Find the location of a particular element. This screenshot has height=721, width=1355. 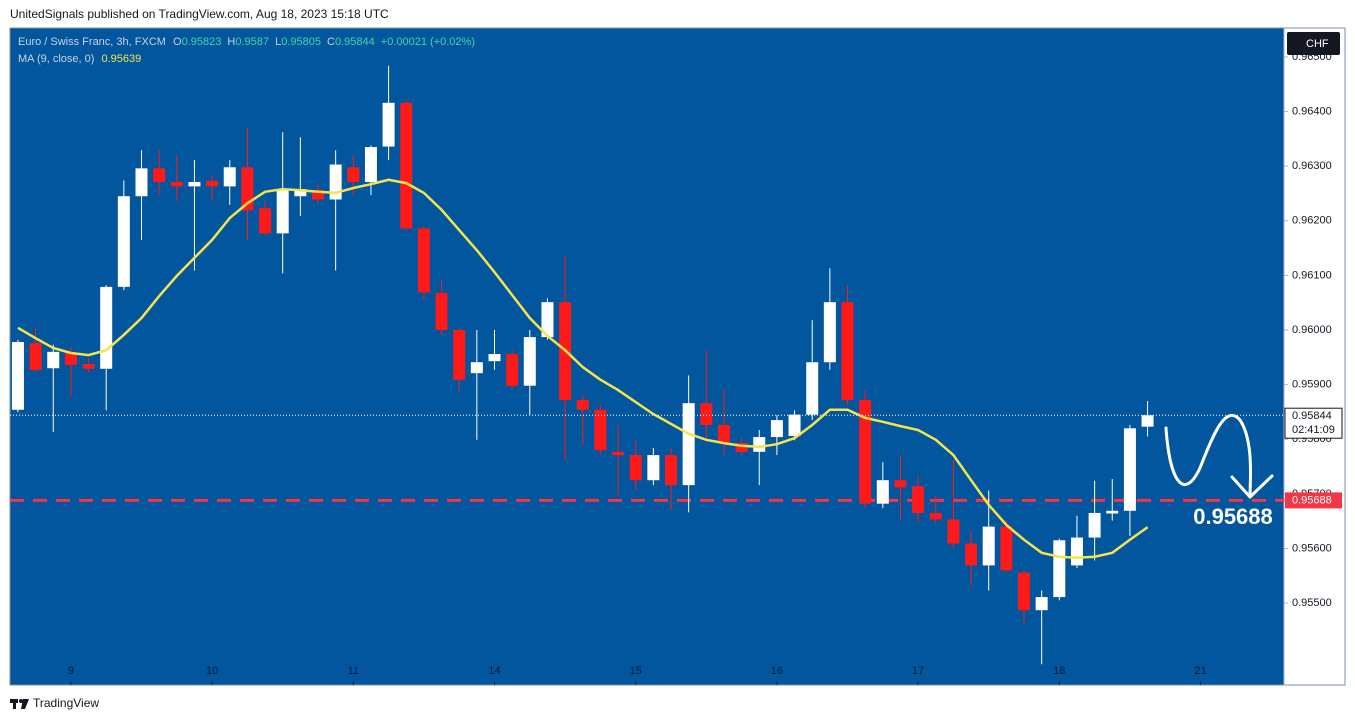

y-tick-label: 0.96100 is located at coordinates (1312, 275).